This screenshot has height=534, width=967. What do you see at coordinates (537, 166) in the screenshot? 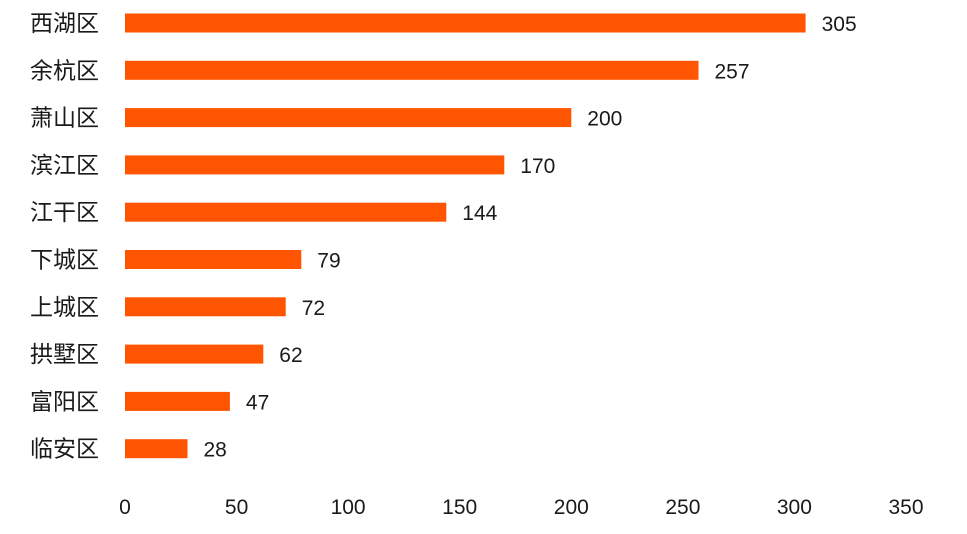
I see `value-label: 170` at bounding box center [537, 166].